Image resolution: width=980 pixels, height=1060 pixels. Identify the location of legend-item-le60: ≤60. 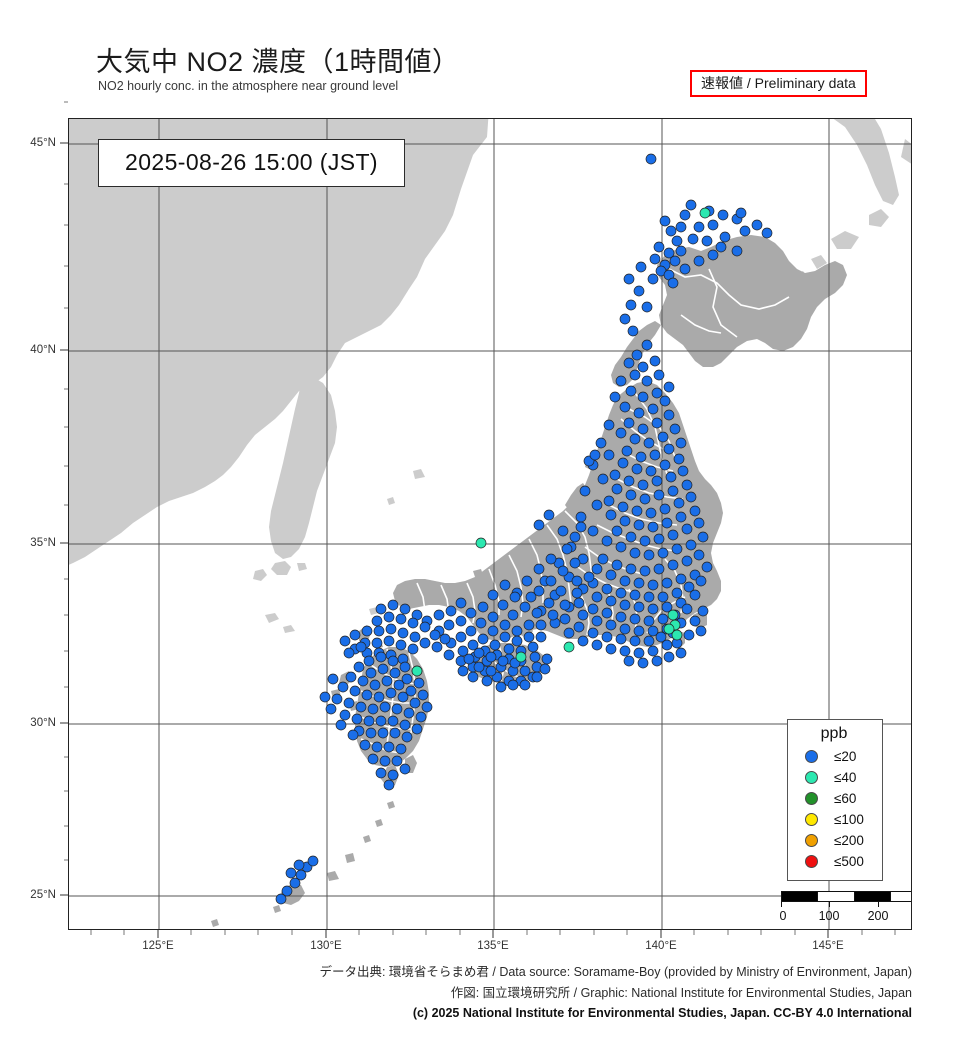
(834, 798).